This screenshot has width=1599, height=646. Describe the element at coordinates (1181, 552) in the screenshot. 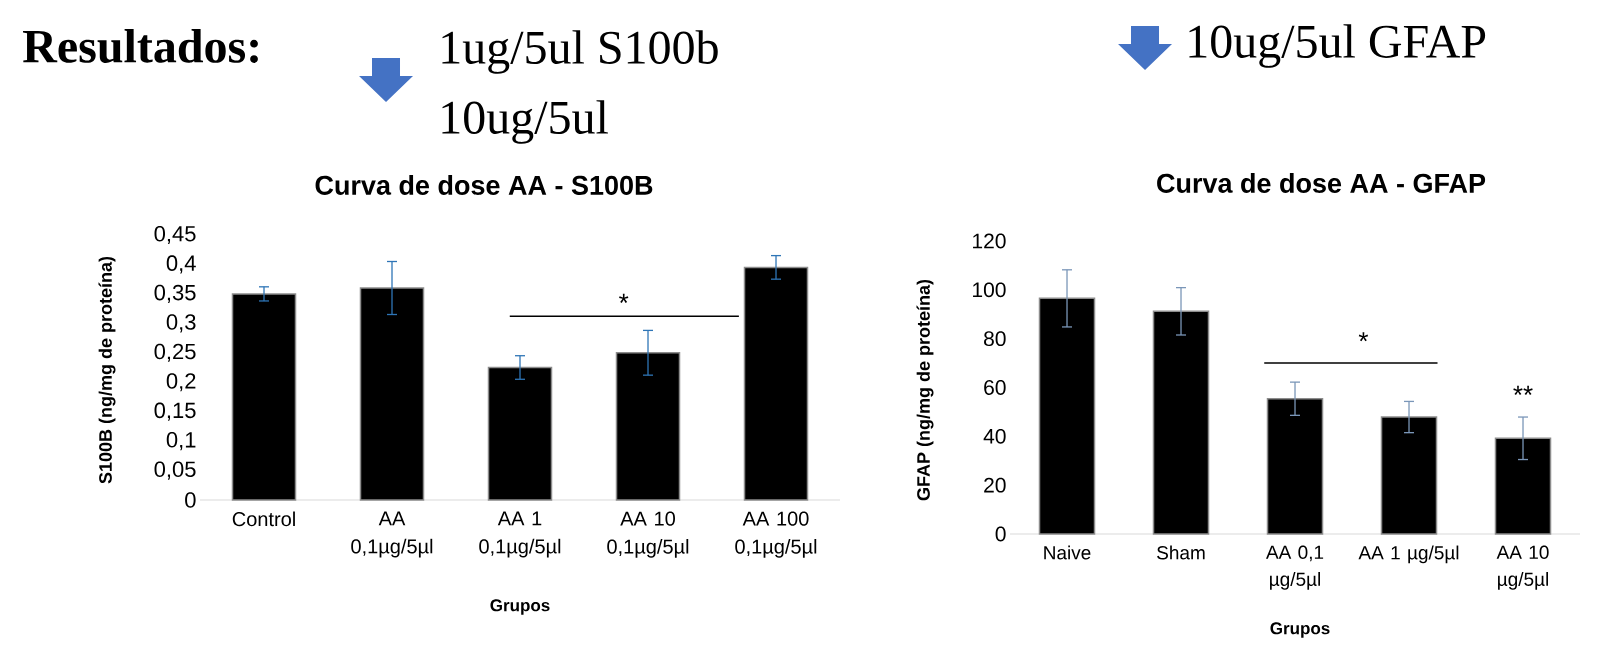

I see `x-tick-label: Sham` at that location.